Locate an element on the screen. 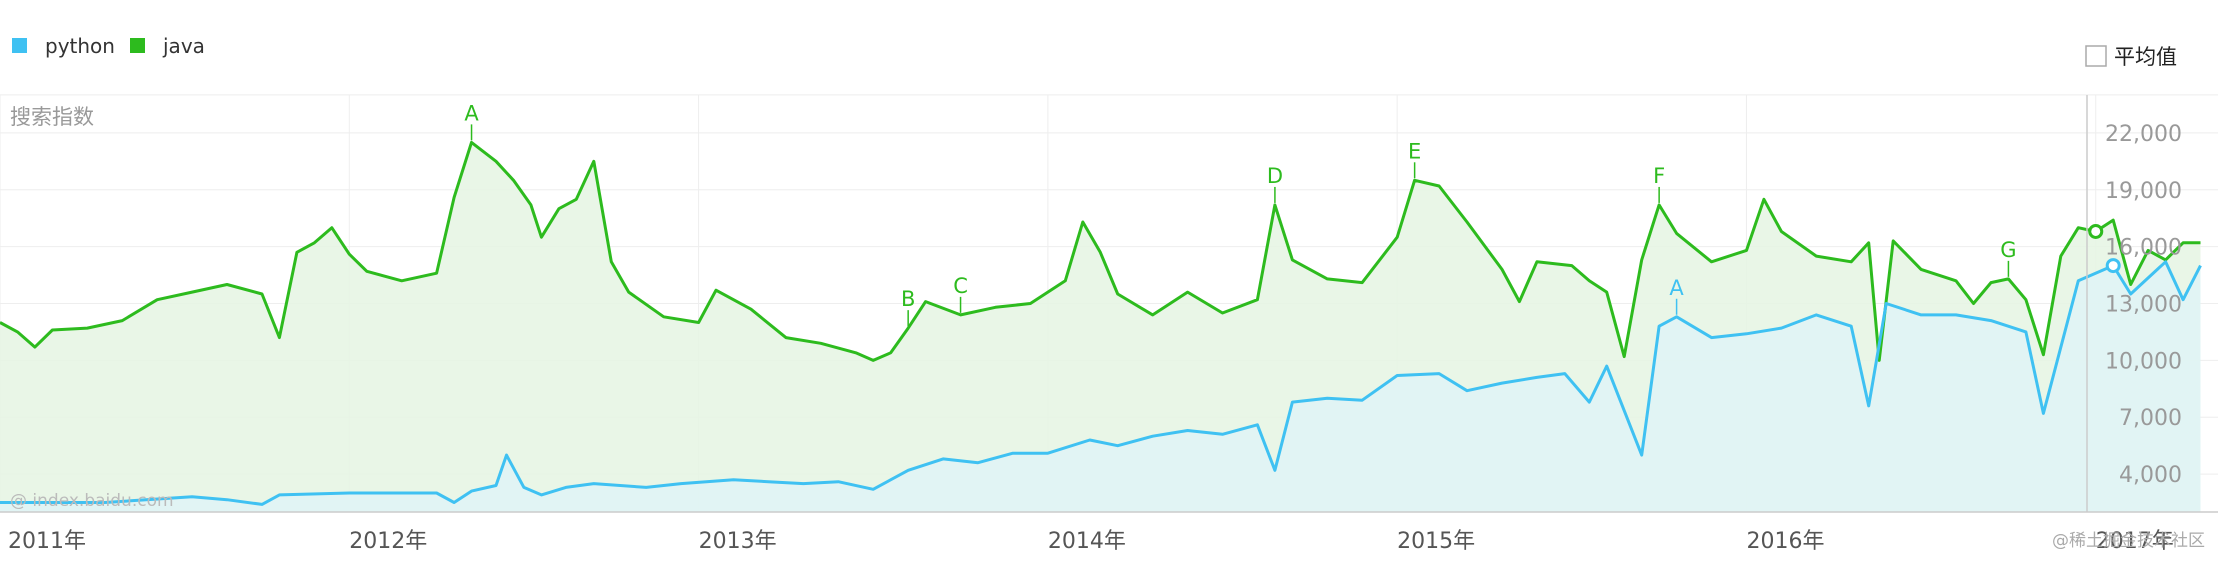  y-tick-label: 4,000 is located at coordinates (2150, 475).